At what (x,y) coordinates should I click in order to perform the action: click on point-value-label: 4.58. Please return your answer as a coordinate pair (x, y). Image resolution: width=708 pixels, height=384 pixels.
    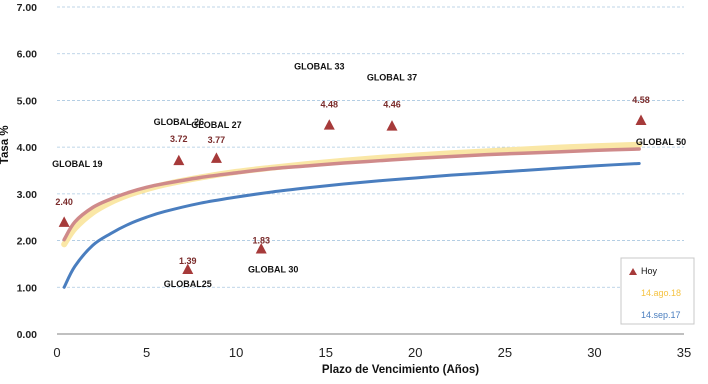
    Looking at the image, I should click on (641, 100).